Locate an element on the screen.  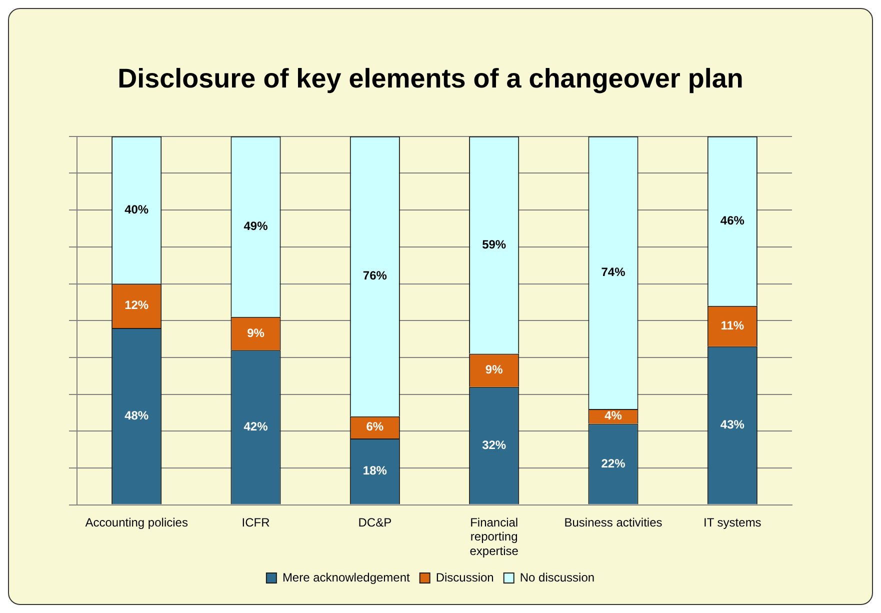
data-label: 59% is located at coordinates (494, 244).